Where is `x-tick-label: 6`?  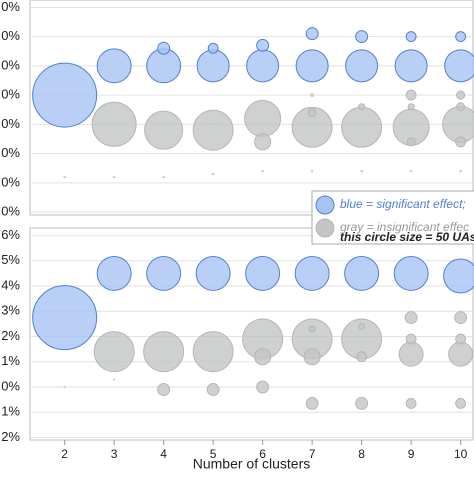
x-tick-label: 6 is located at coordinates (262, 454).